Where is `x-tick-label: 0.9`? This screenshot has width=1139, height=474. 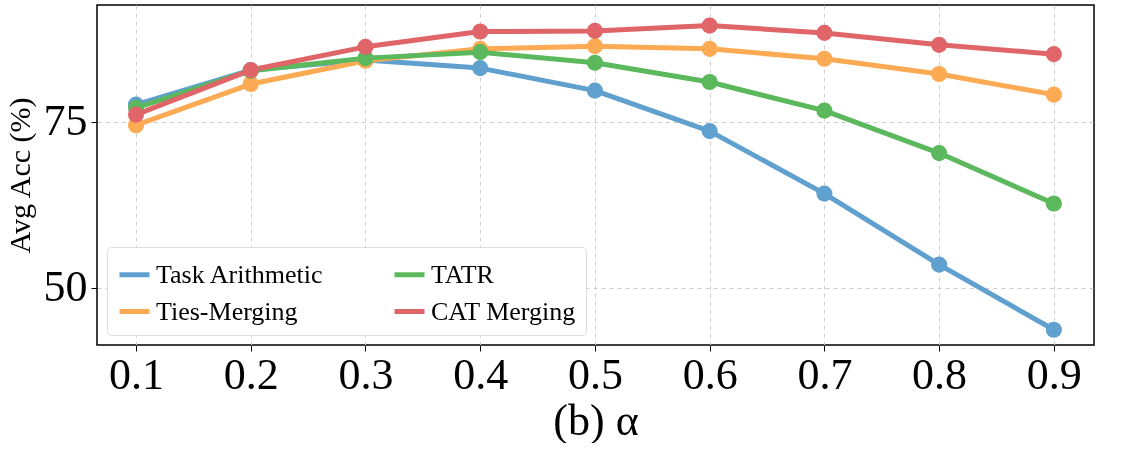
x-tick-label: 0.9 is located at coordinates (1054, 374).